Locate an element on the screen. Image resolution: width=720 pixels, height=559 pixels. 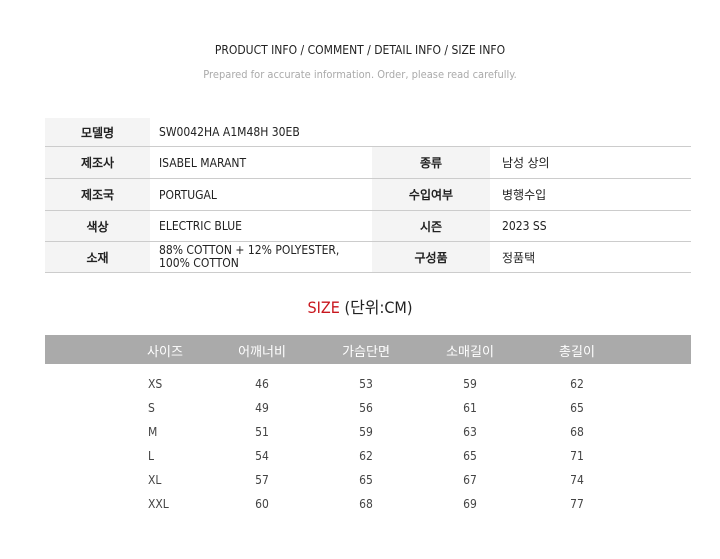
size-row: L 54 62 65 71 is located at coordinates (360, 459).